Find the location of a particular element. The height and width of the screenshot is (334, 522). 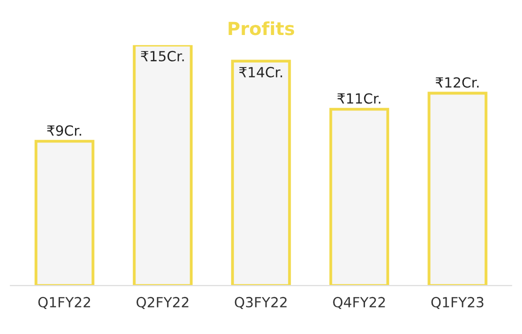

data-label: ₹11Cr. is located at coordinates (358, 98).